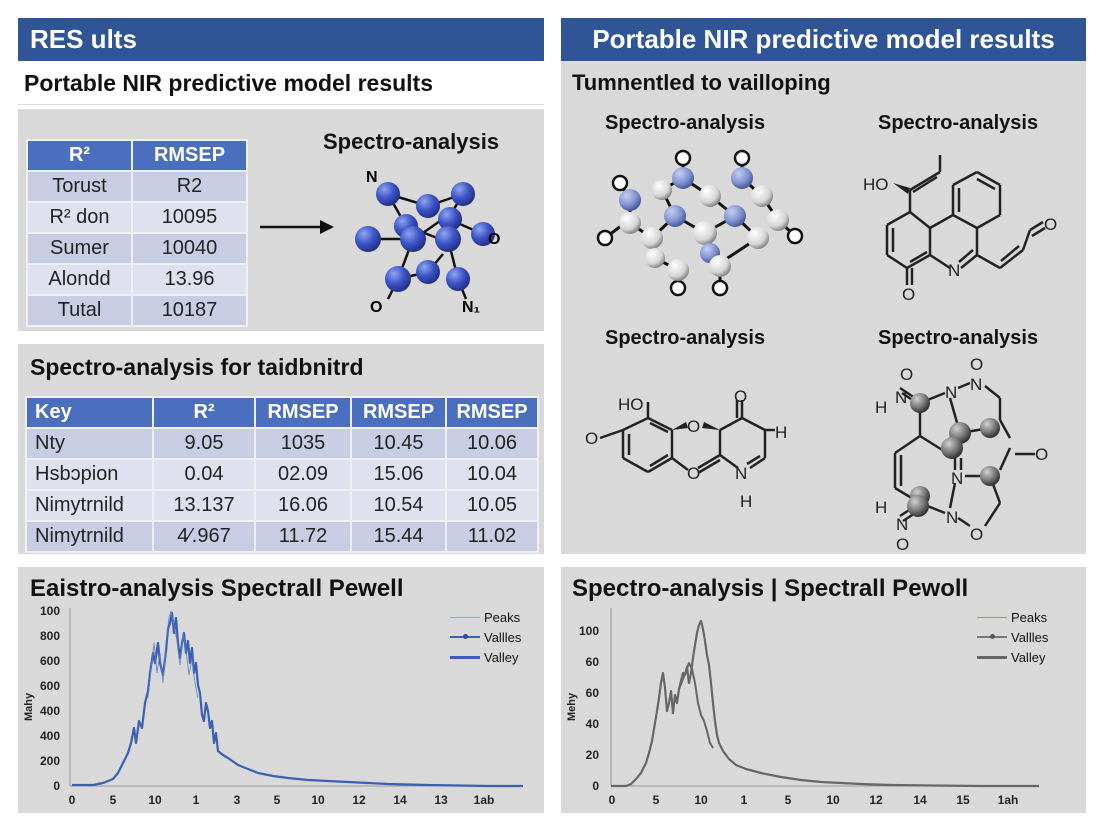  What do you see at coordinates (189, 186) in the screenshot?
I see `table-cell: R2` at bounding box center [189, 186].